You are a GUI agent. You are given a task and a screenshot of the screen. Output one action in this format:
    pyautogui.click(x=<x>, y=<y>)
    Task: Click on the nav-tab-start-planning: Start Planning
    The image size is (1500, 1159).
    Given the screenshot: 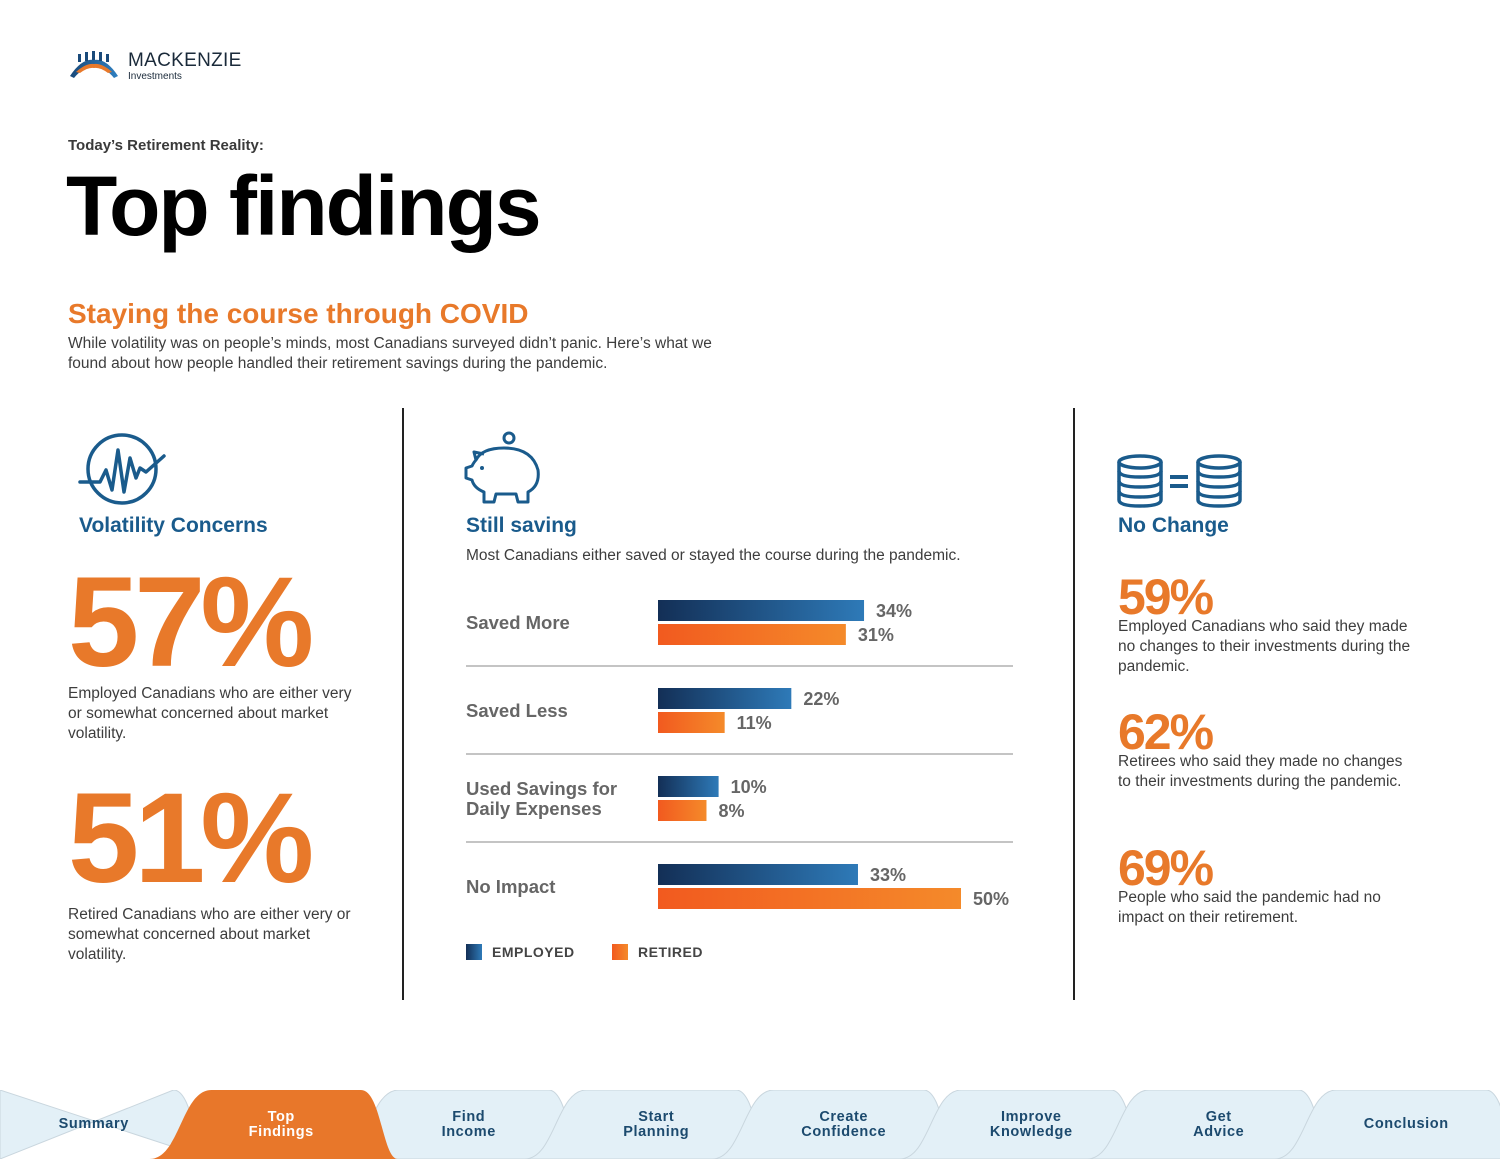 What is the action you would take?
    pyautogui.click(x=657, y=1124)
    